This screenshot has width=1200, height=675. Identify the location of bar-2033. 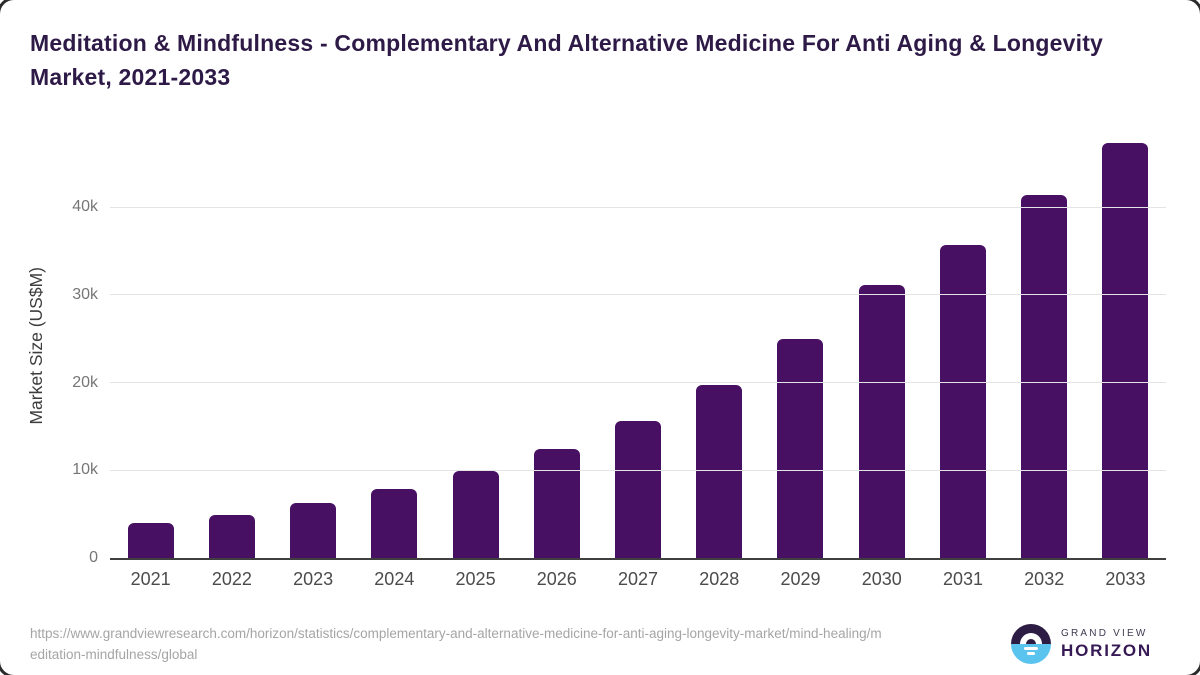
(1125, 350).